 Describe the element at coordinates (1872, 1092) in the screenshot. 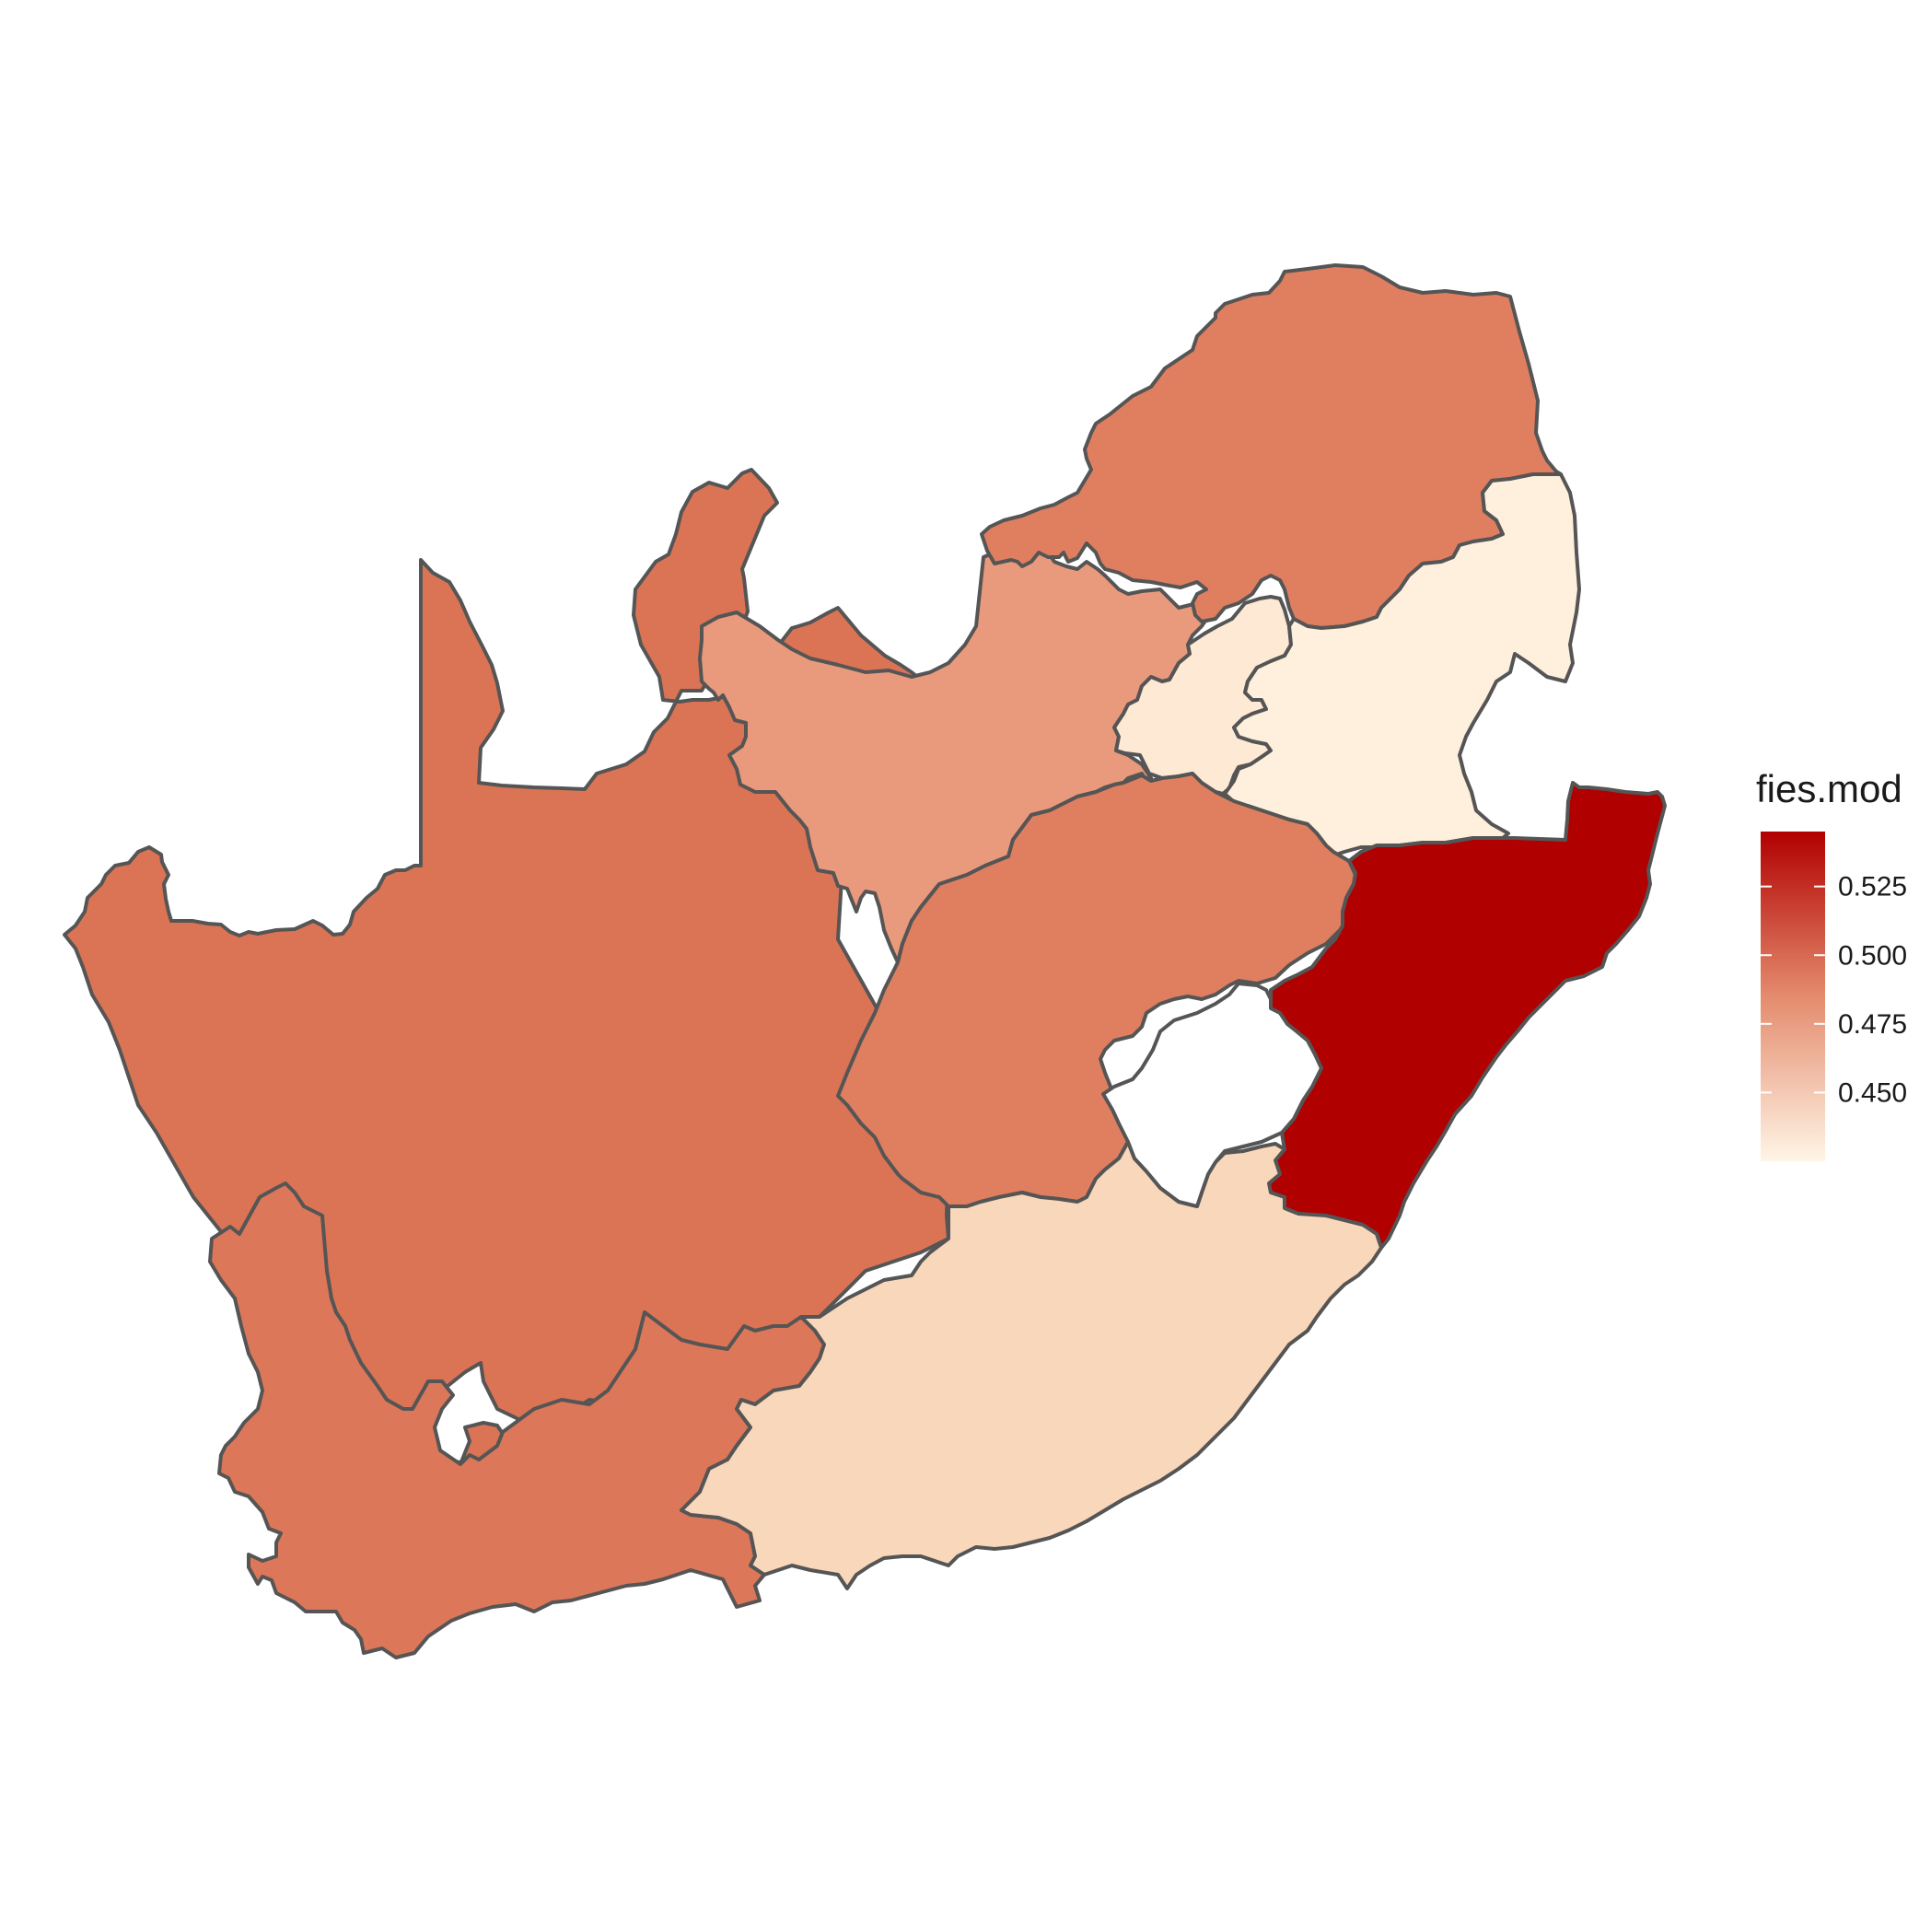

I see `legend-tick-label: 0.450` at that location.